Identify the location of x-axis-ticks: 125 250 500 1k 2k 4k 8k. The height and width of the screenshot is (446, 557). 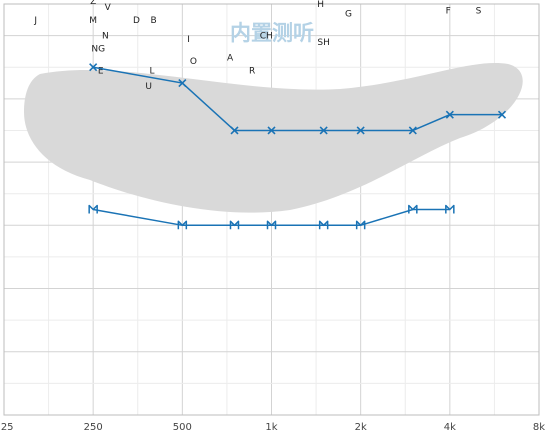
(272, 427).